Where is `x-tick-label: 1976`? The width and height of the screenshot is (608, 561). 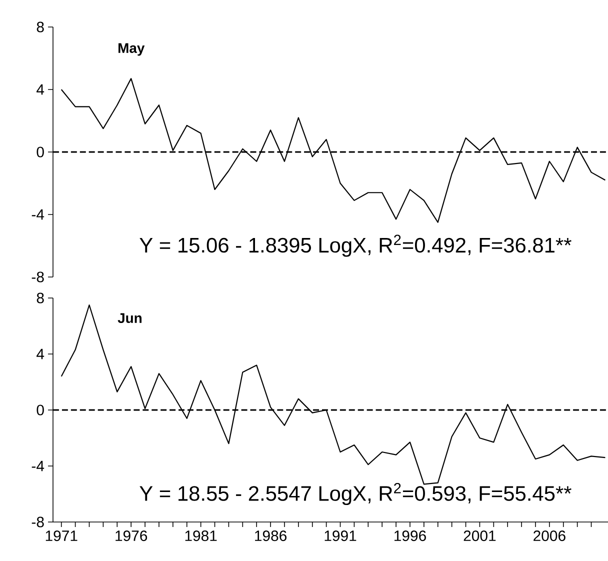 x-tick-label: 1976 is located at coordinates (132, 536).